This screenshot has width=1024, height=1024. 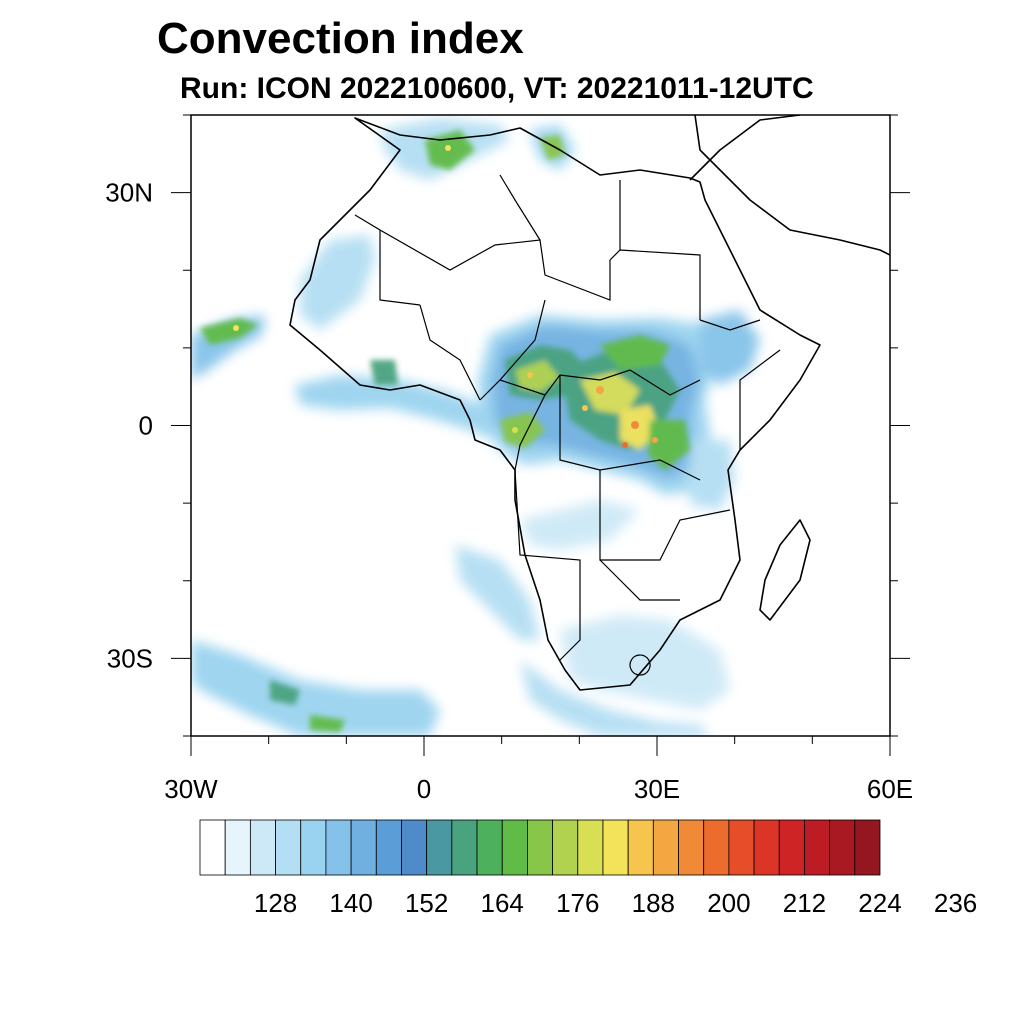 What do you see at coordinates (955, 903) in the screenshot?
I see `colorbar-label: 236` at bounding box center [955, 903].